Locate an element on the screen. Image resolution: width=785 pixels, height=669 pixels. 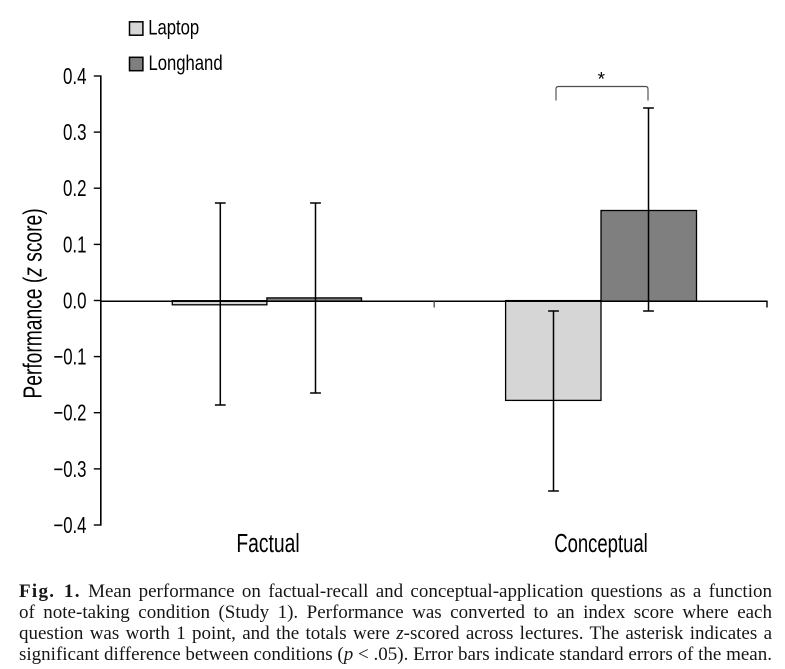
svg-text: −0.2 is located at coordinates (69, 413).